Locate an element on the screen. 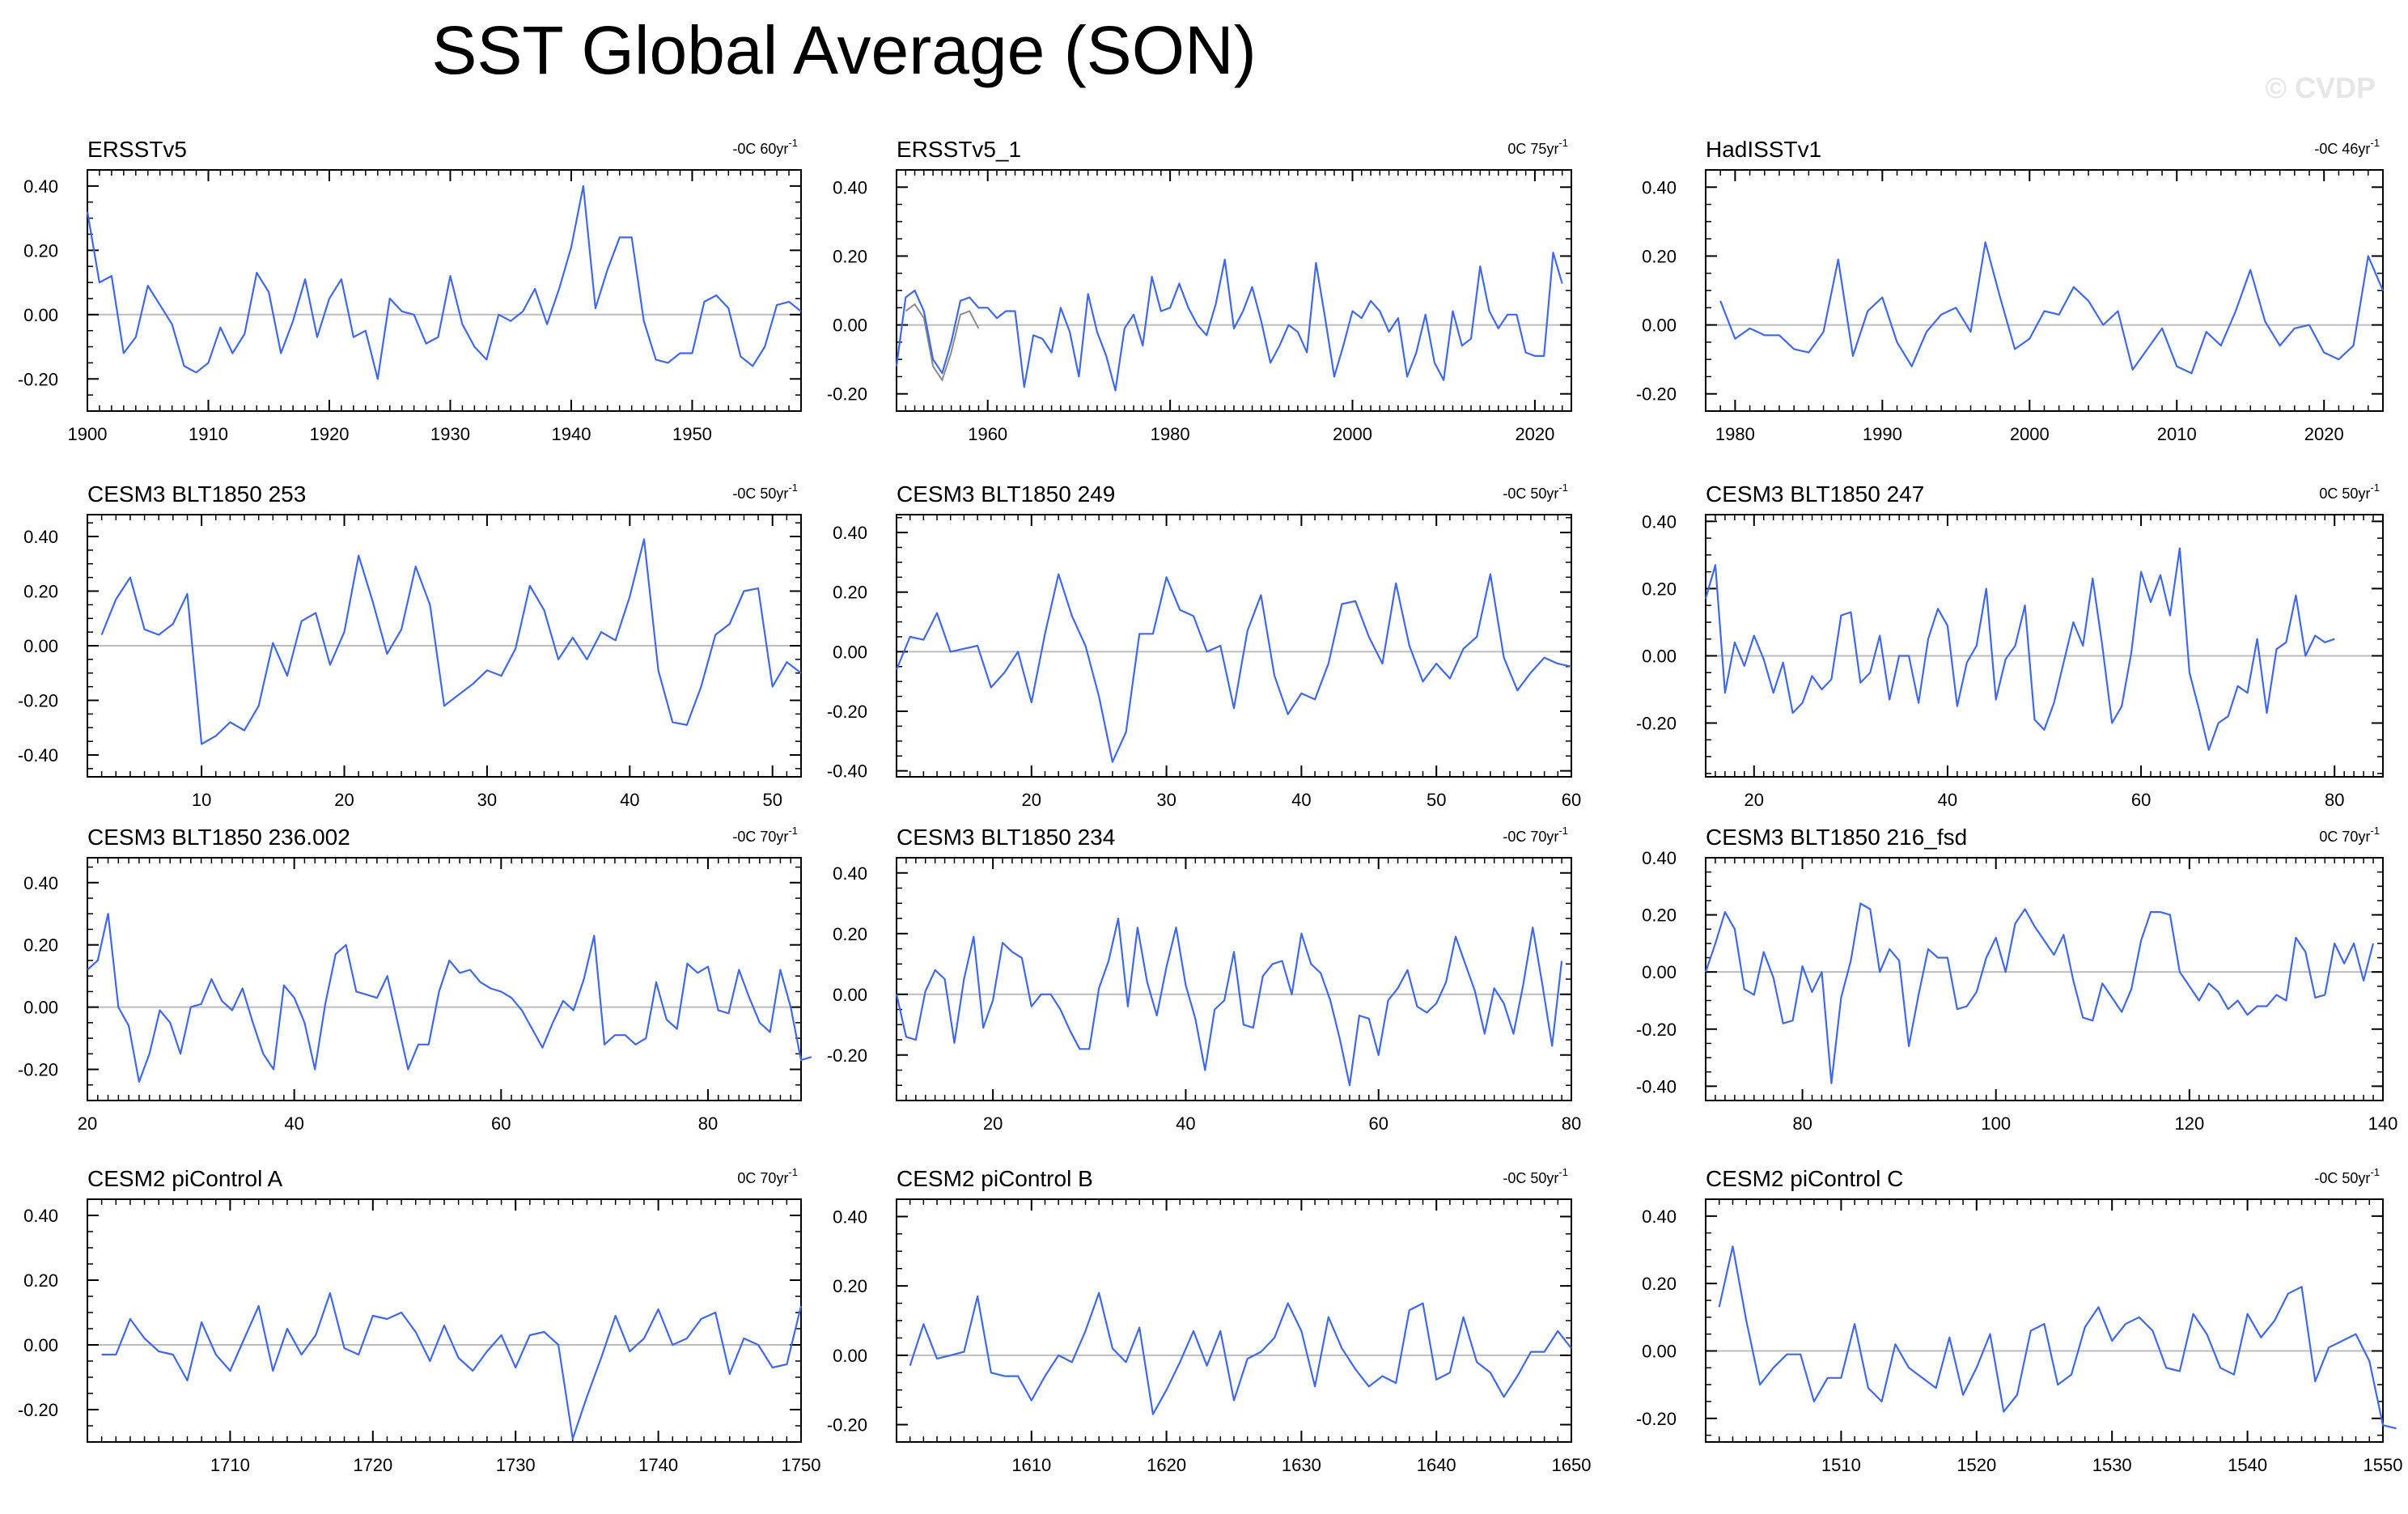 This screenshot has height=1514, width=2408. x-tick-label: 1650 is located at coordinates (1572, 1465).